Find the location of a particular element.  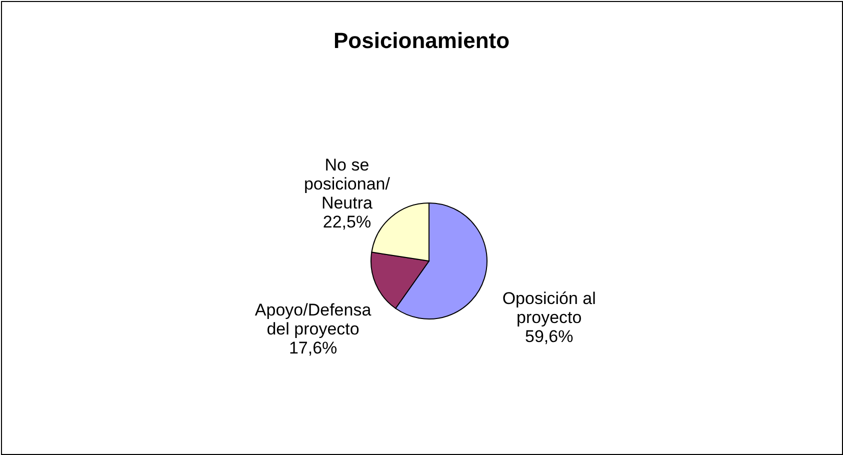

chart-title: Posicionamiento is located at coordinates (421, 40).